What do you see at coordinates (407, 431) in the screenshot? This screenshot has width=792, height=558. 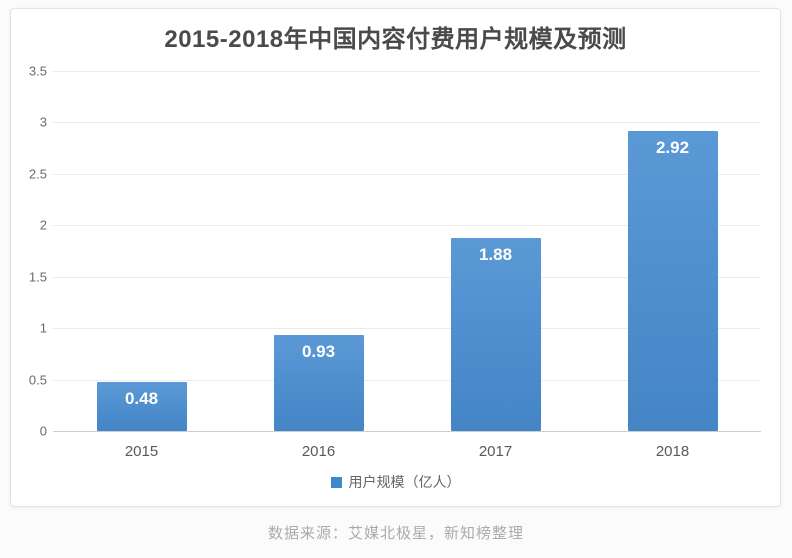 I see `x-axis-line` at bounding box center [407, 431].